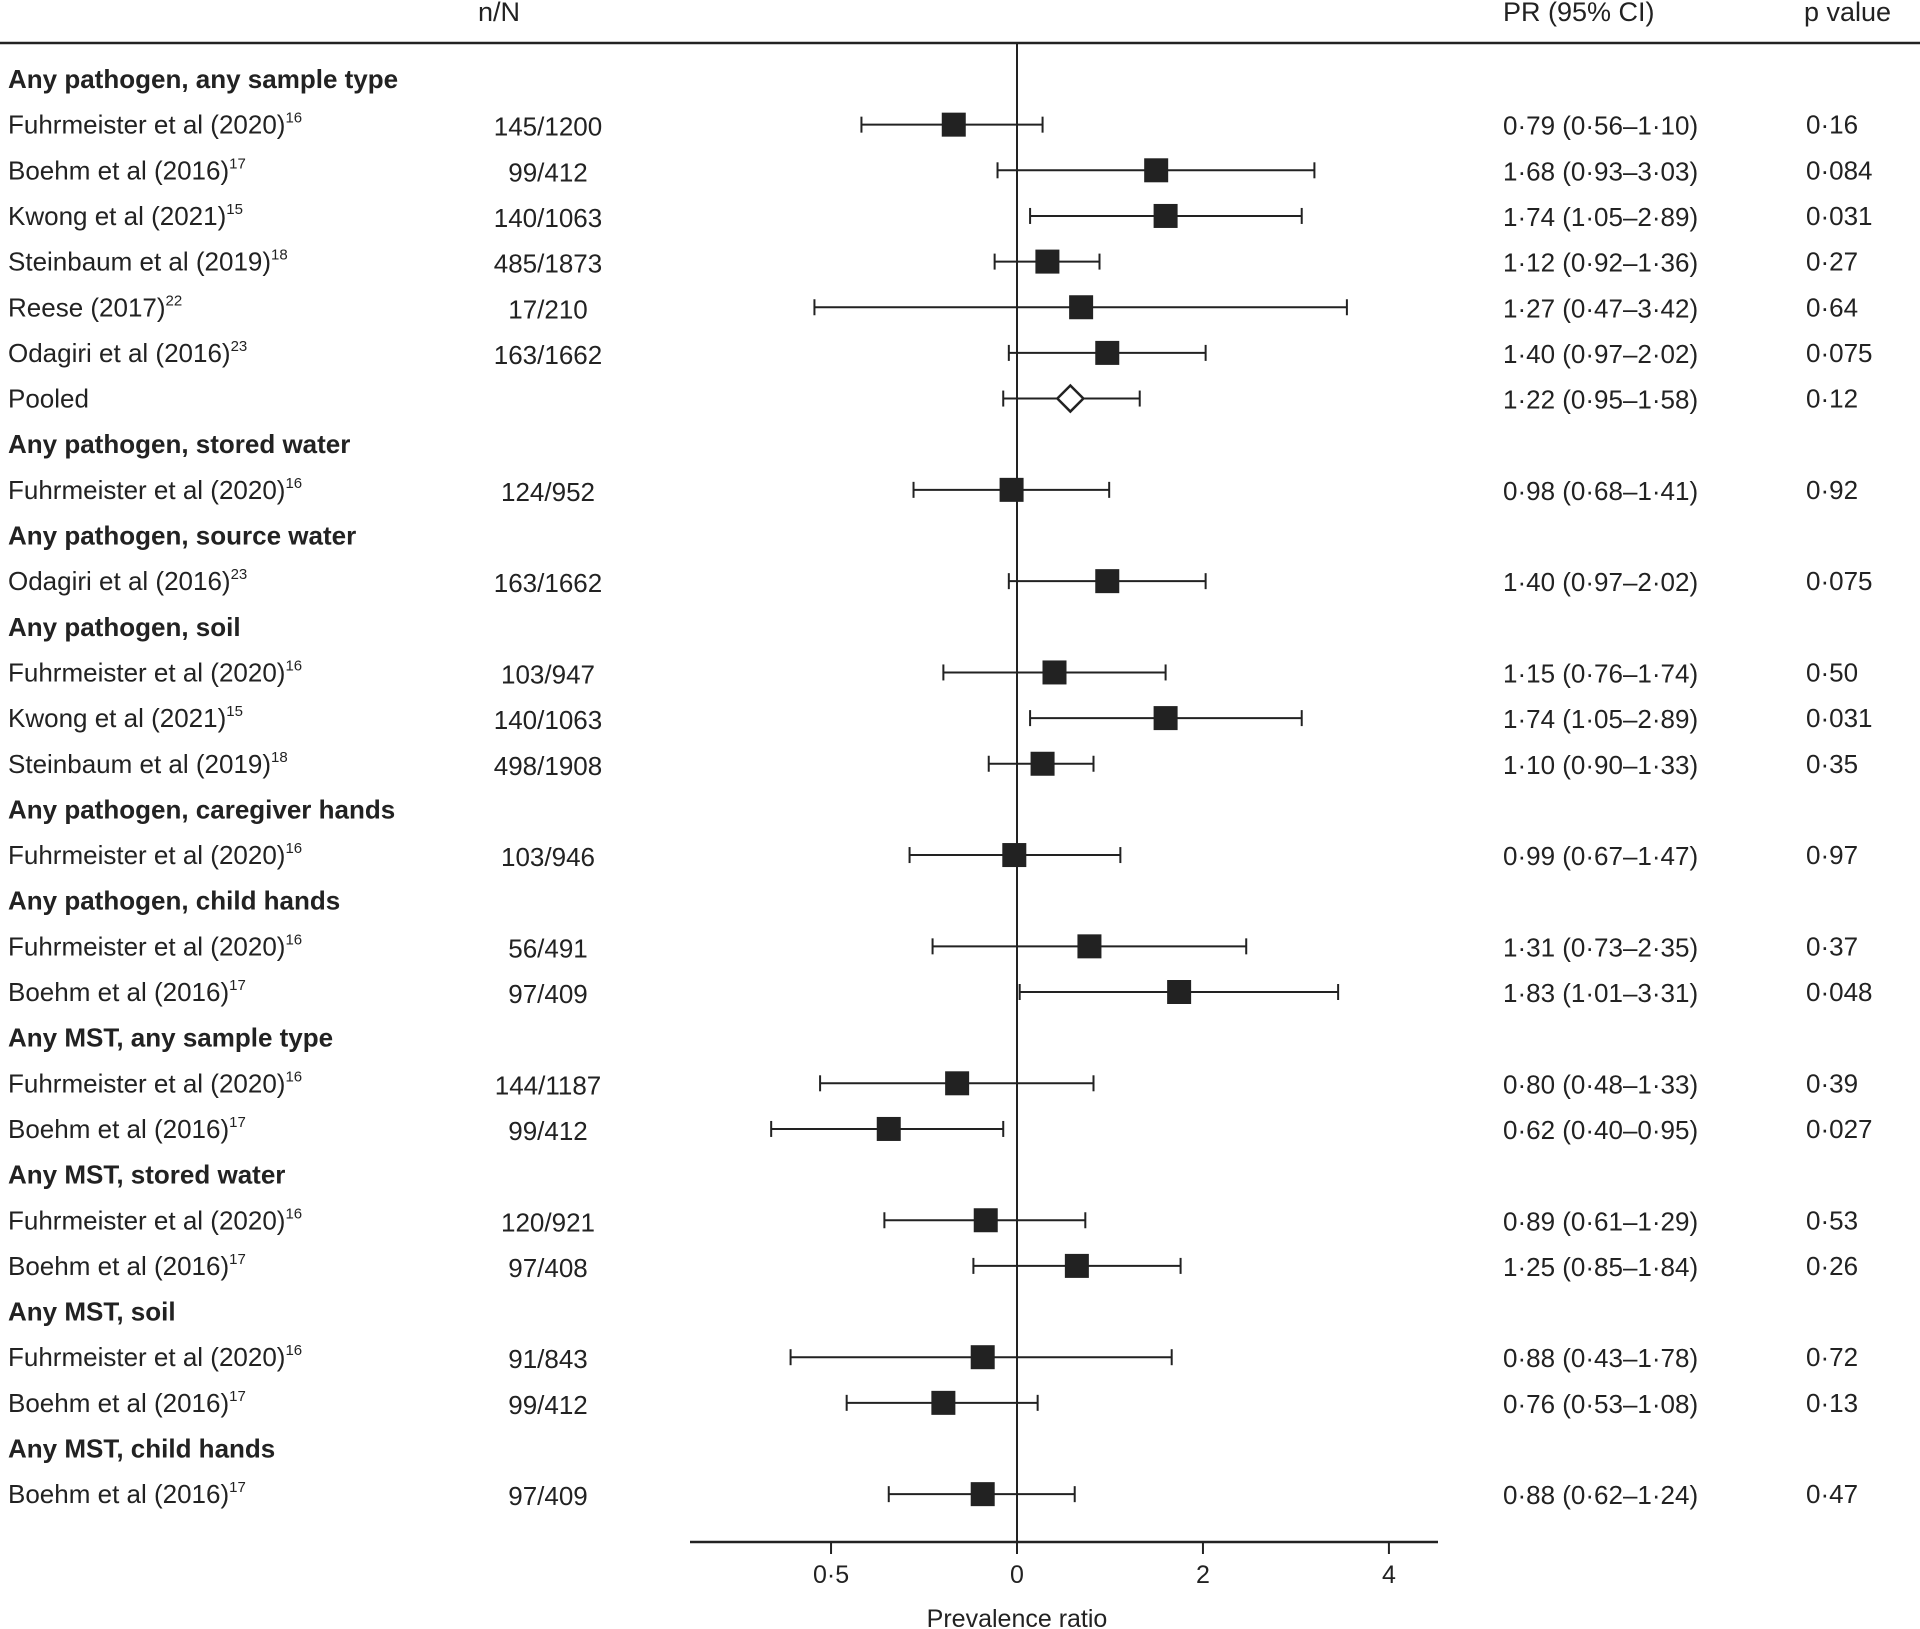 The height and width of the screenshot is (1629, 1920). Describe the element at coordinates (1832, 1220) in the screenshot. I see `p-value: 0·53` at that location.